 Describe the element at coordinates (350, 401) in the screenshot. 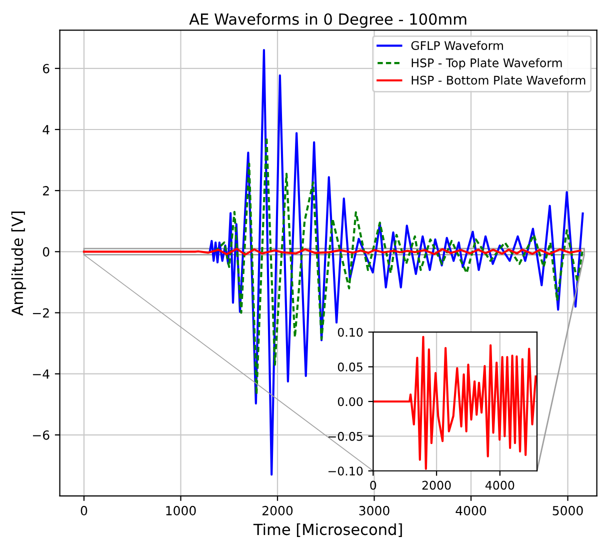

I see `y-tick-label: 0.00` at that location.